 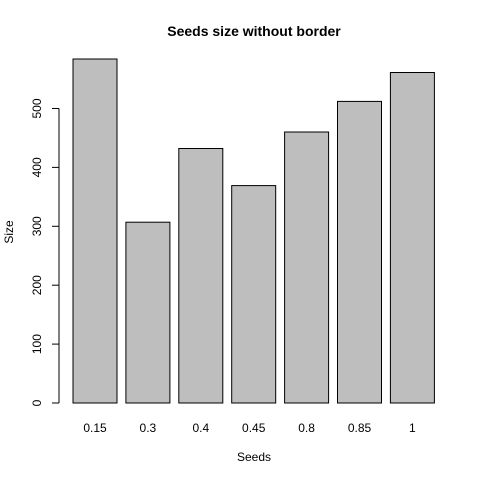 What do you see at coordinates (45, 252) in the screenshot?
I see `y-axis: 0 100 200 300 400 500` at bounding box center [45, 252].